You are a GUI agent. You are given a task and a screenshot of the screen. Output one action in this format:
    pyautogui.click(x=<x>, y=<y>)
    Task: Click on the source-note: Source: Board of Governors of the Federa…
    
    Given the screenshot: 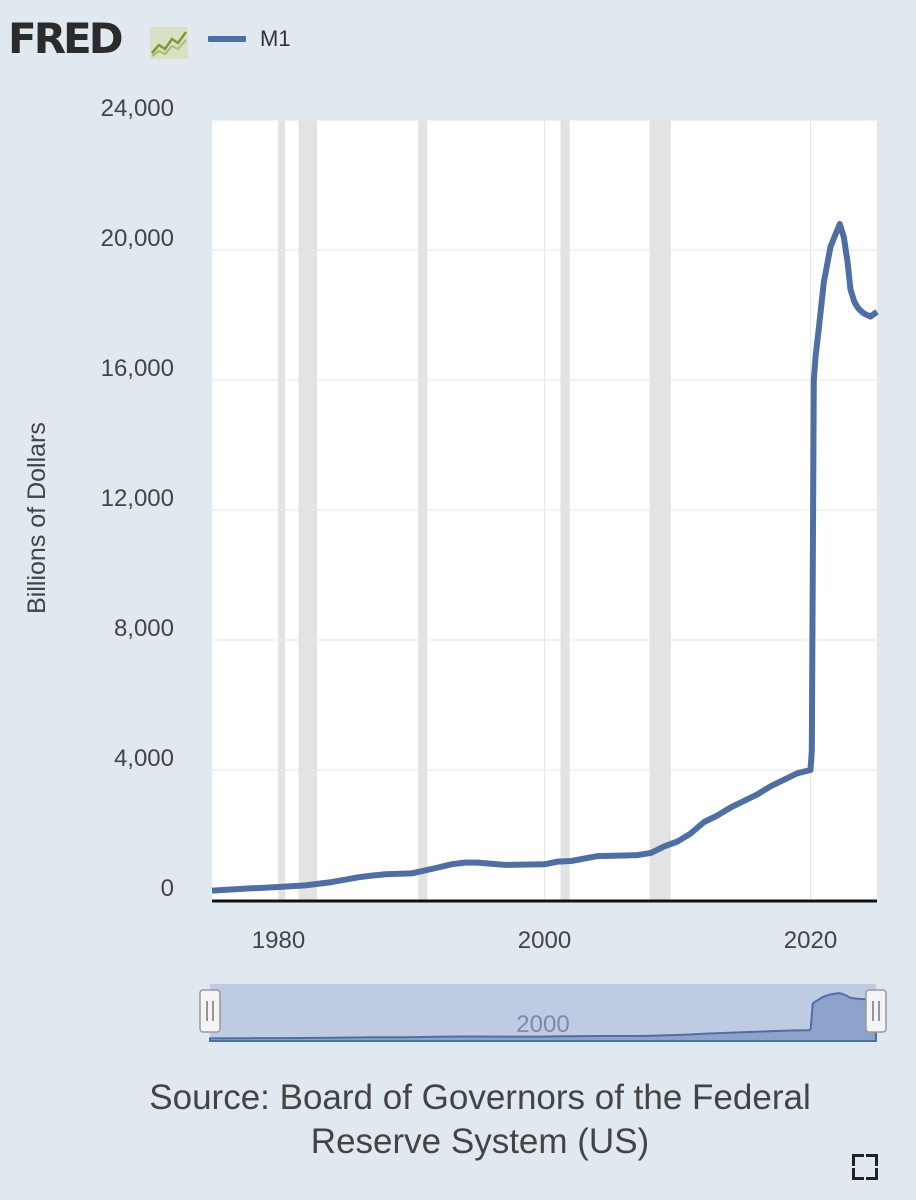 What is the action you would take?
    pyautogui.click(x=458, y=1120)
    